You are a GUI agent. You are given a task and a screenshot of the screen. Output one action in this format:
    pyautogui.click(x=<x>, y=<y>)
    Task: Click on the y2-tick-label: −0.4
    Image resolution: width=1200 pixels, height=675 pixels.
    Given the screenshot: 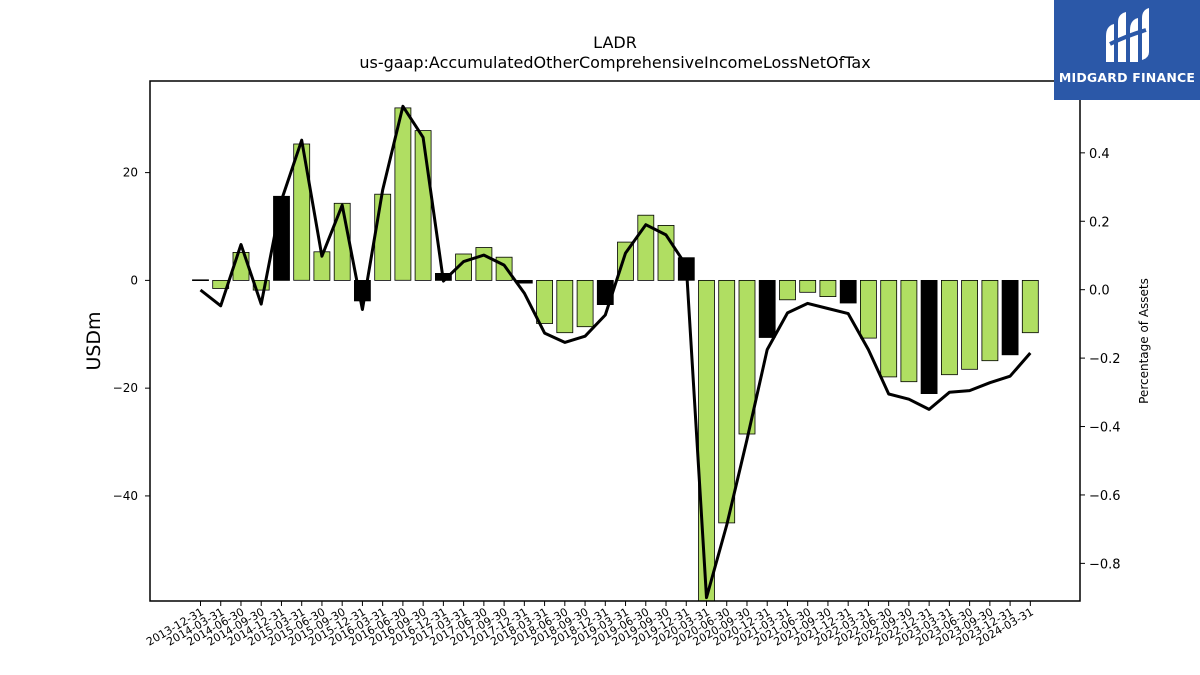 What is the action you would take?
    pyautogui.click(x=1105, y=428)
    